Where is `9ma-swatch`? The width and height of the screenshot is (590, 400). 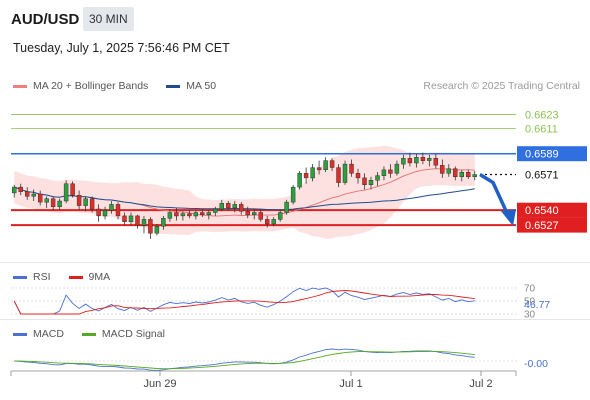
9ma-swatch is located at coordinates (75, 277).